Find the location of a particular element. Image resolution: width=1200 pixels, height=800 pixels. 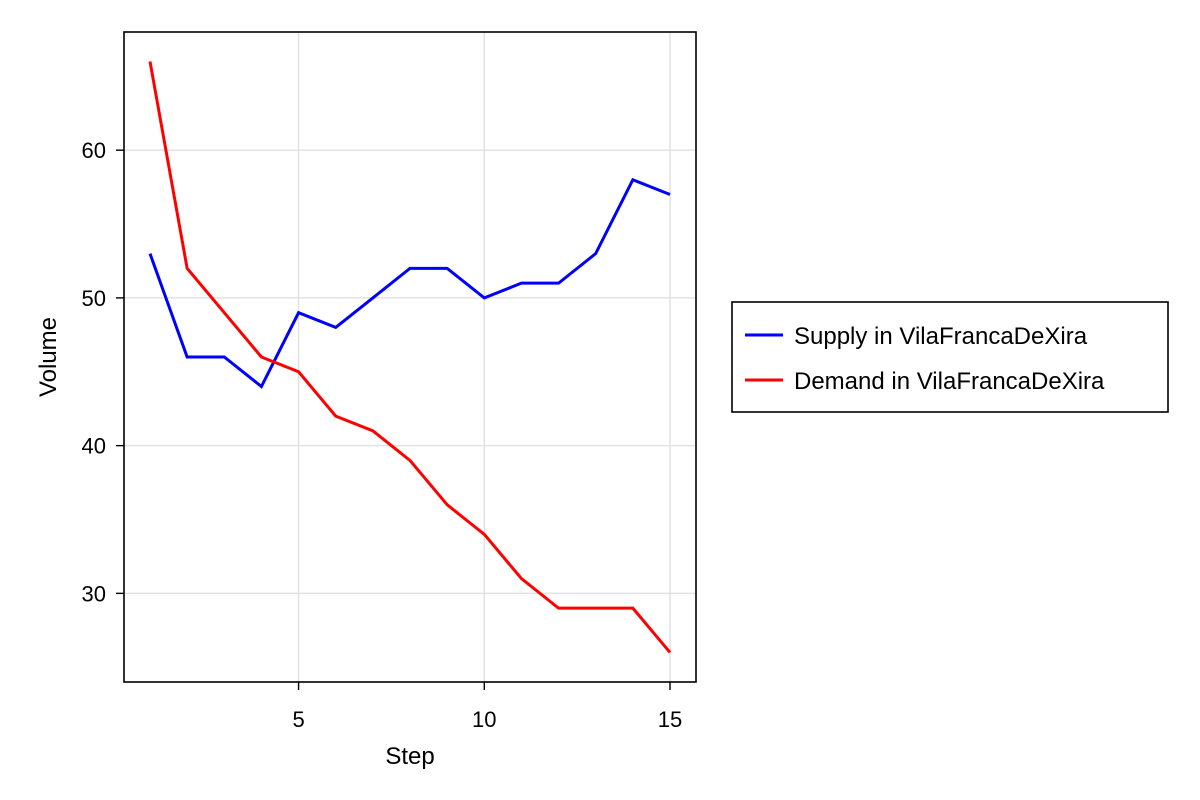

legend-label-demand: Demand in VilaFrancaDeXira is located at coordinates (949, 381).